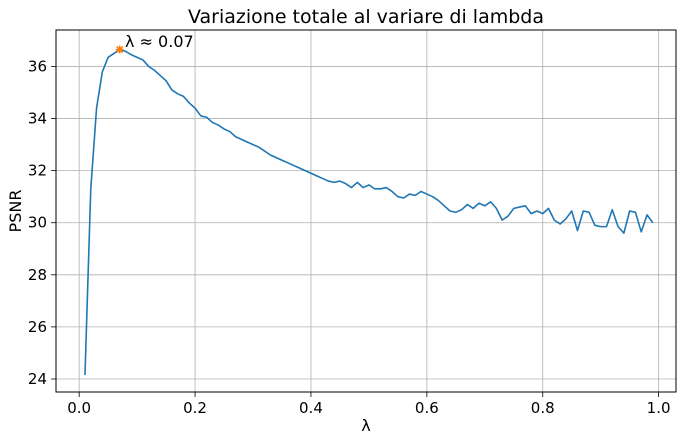 The height and width of the screenshot is (442, 684). Describe the element at coordinates (119, 49) in the screenshot. I see `optimum-marker` at that location.